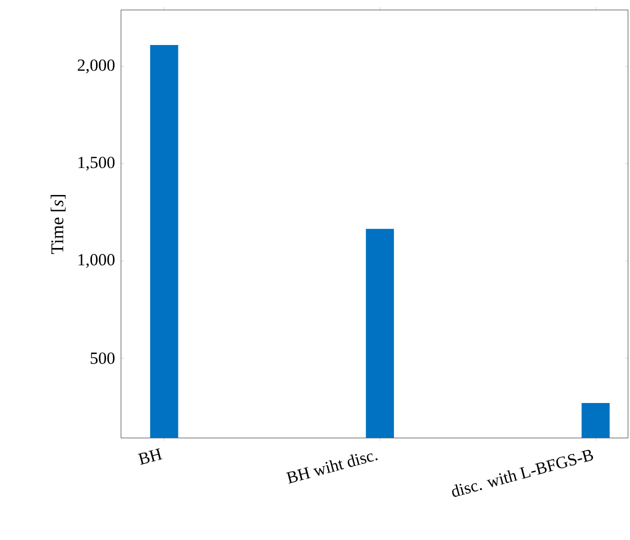 Image resolution: width=630 pixels, height=540 pixels. What do you see at coordinates (150, 456) in the screenshot?
I see `x-tick-label: BH` at bounding box center [150, 456].